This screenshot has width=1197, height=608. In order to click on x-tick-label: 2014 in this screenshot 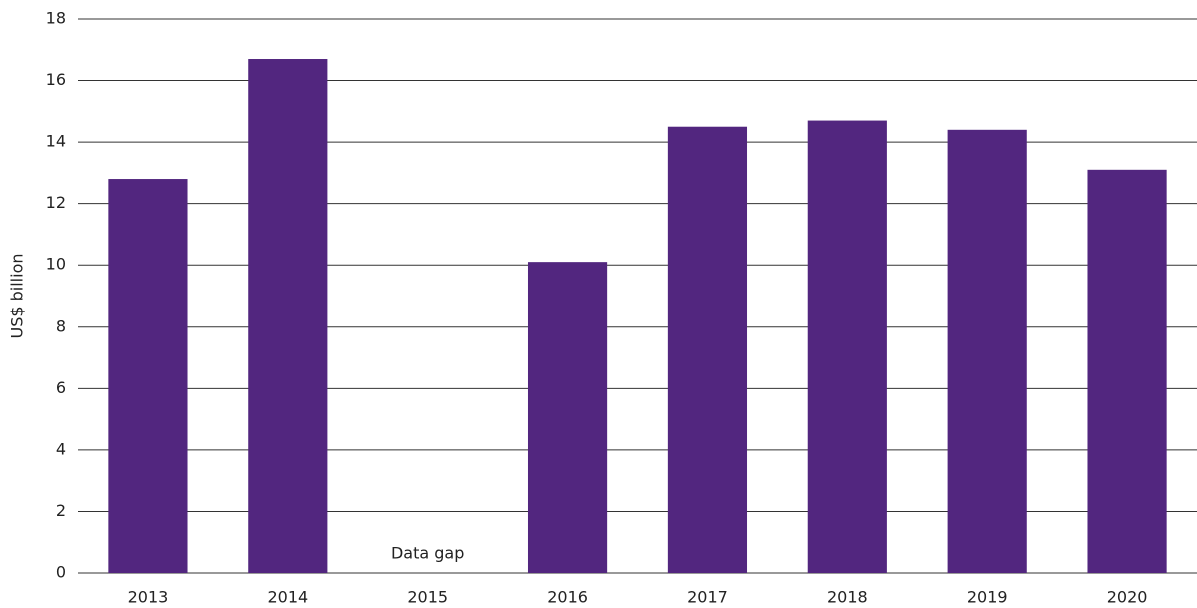, I will do `click(287, 597)`.